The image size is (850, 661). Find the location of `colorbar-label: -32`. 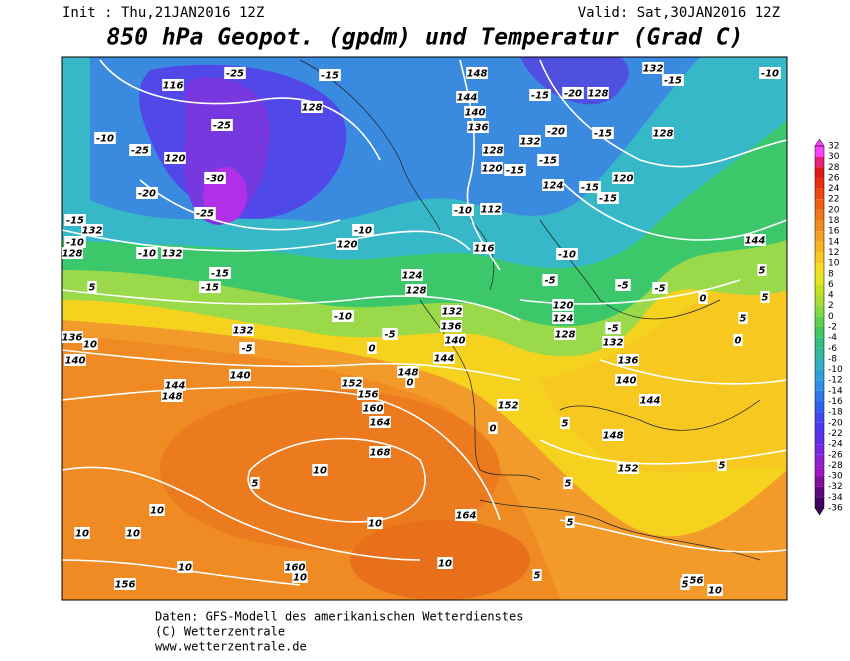

colorbar-label: -32 is located at coordinates (835, 487).